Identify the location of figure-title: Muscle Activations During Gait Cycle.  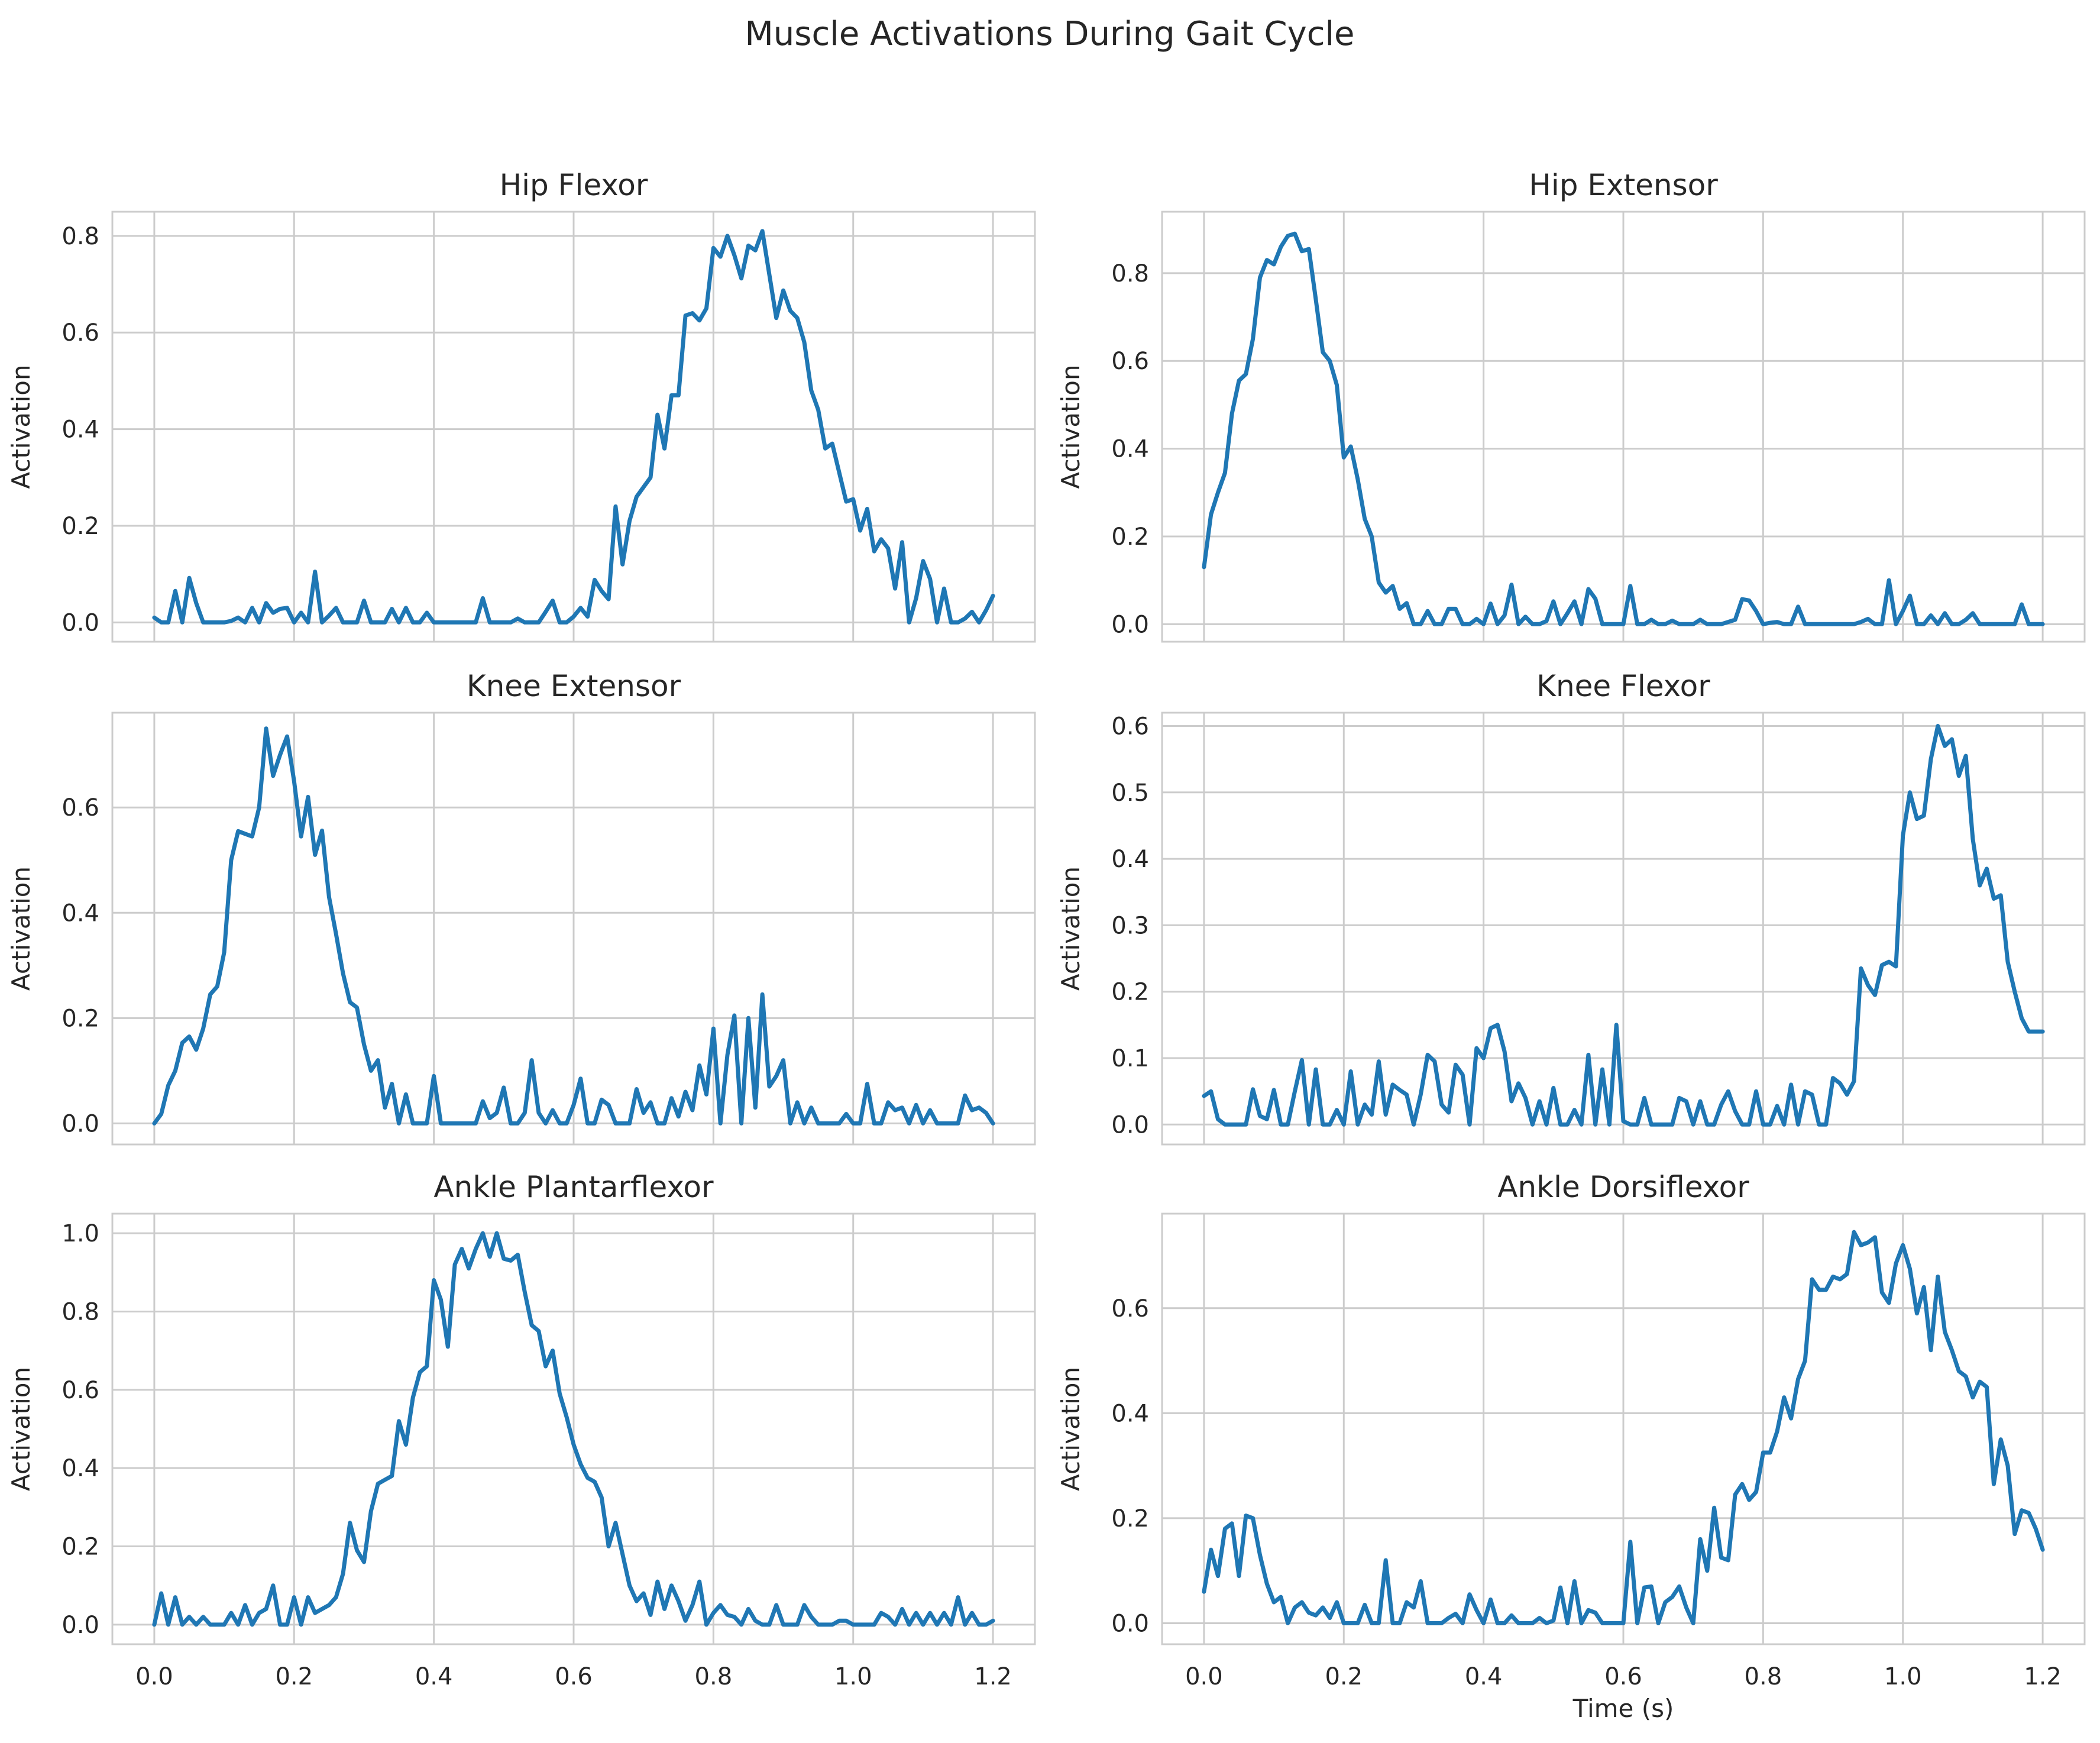
(1049, 34).